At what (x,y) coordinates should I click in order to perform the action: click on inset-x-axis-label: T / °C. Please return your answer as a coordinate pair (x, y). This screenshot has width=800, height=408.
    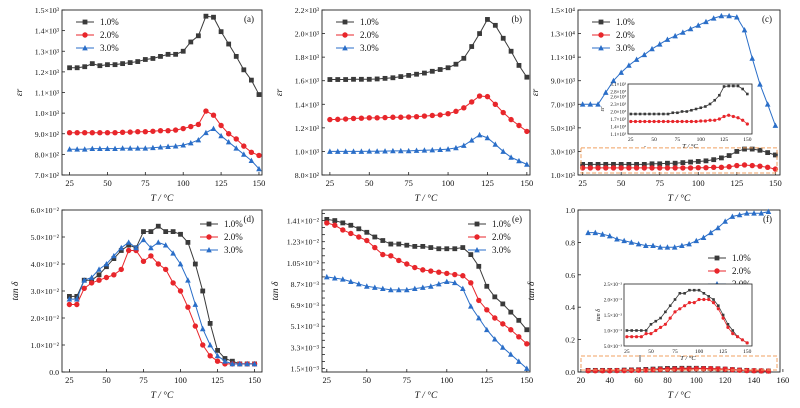
    Looking at the image, I should click on (688, 358).